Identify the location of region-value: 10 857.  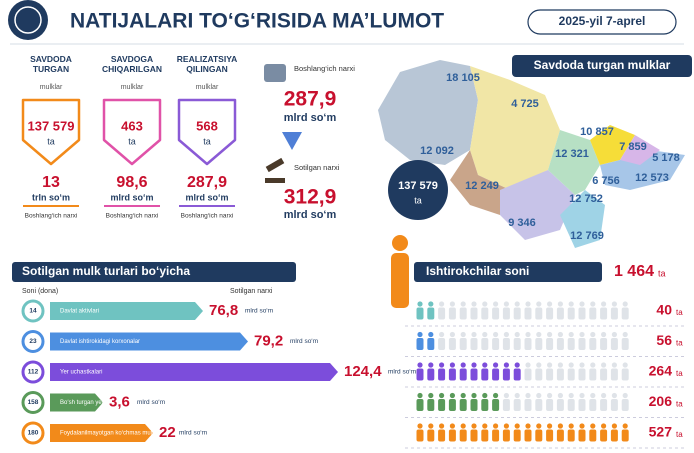
(597, 132).